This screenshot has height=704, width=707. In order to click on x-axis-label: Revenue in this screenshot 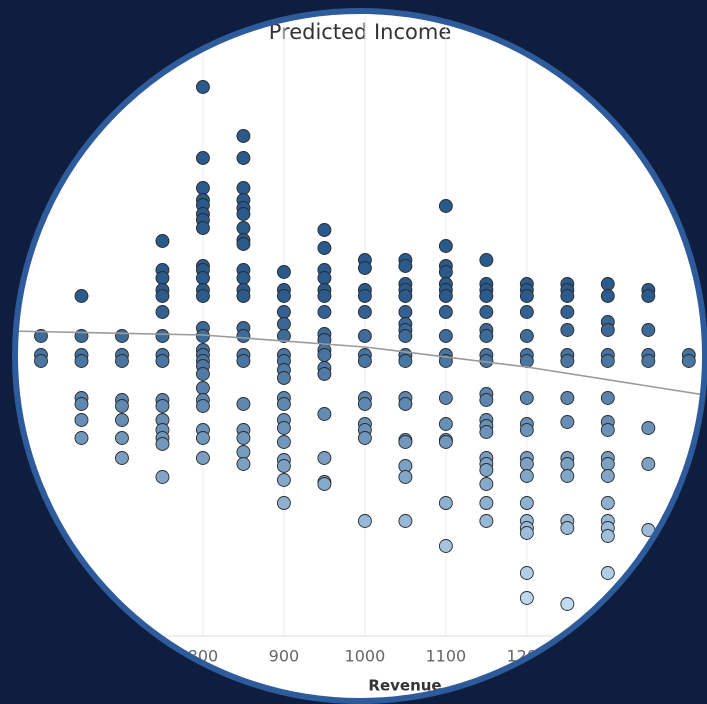, I will do `click(404, 686)`.